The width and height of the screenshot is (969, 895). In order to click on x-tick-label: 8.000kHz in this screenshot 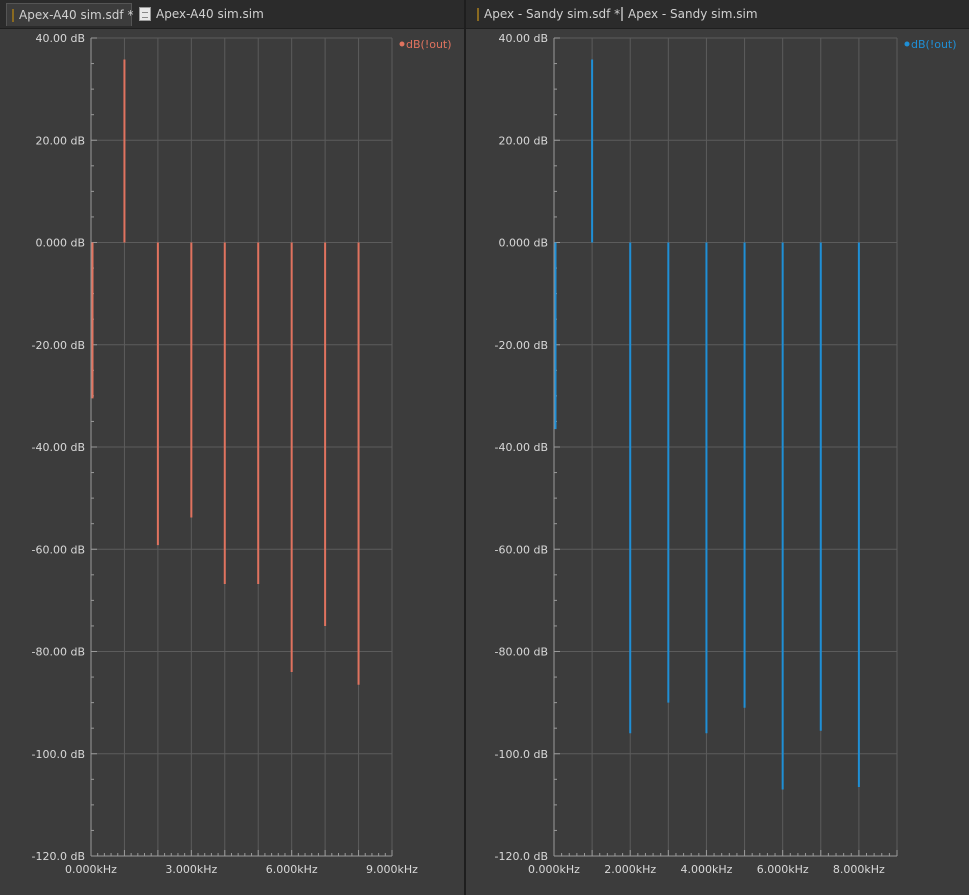, I will do `click(859, 869)`.